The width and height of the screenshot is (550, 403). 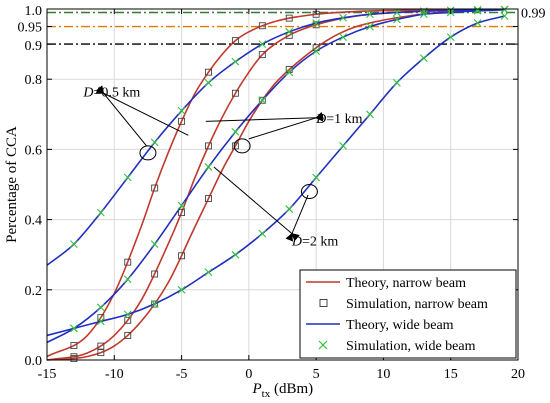 I want to click on annotation-label-value: =1 km, so click(x=344, y=119).